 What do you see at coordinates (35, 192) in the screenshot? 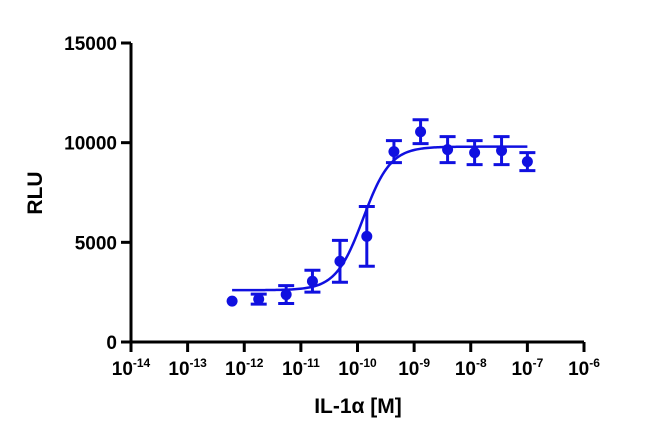
I see `y-axis-title: RLU` at bounding box center [35, 192].